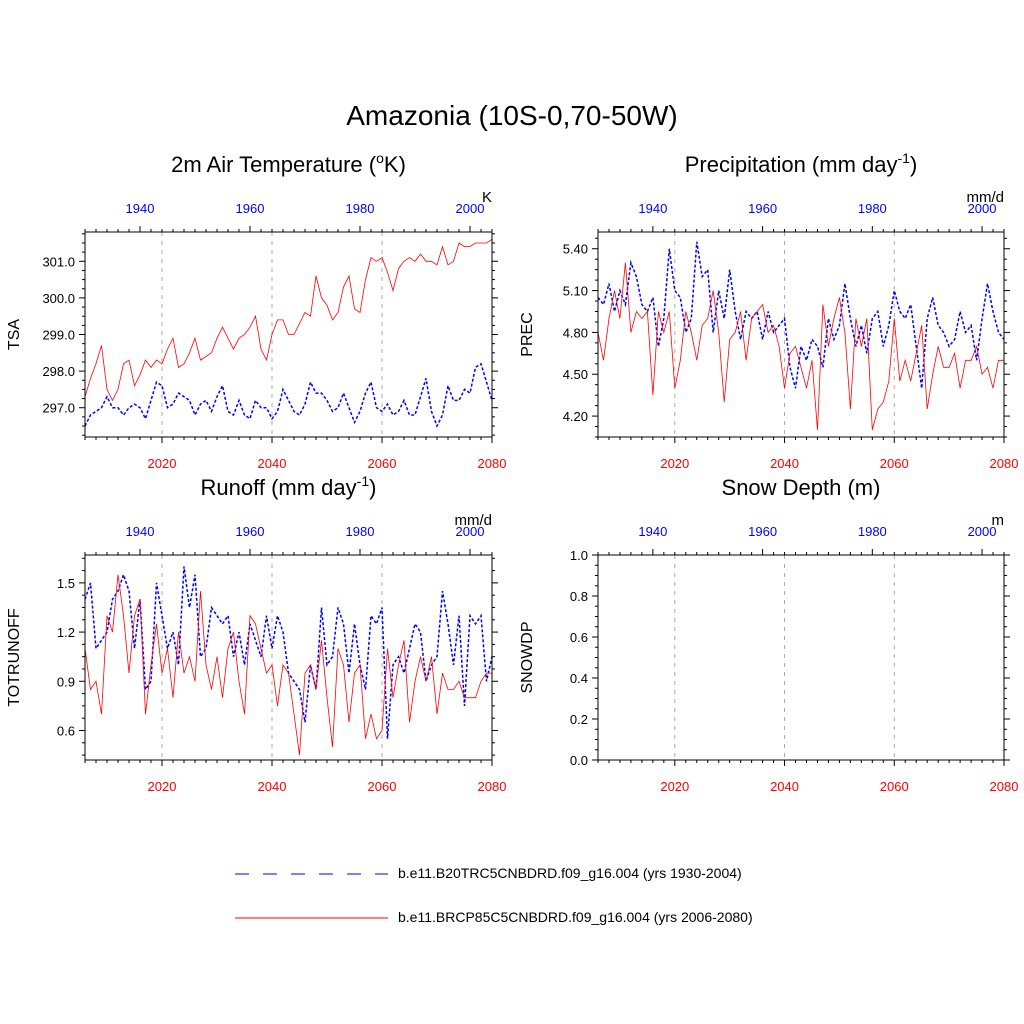 This screenshot has height=1024, width=1024. I want to click on panel-title: Runoff (mm day-1), so click(289, 486).